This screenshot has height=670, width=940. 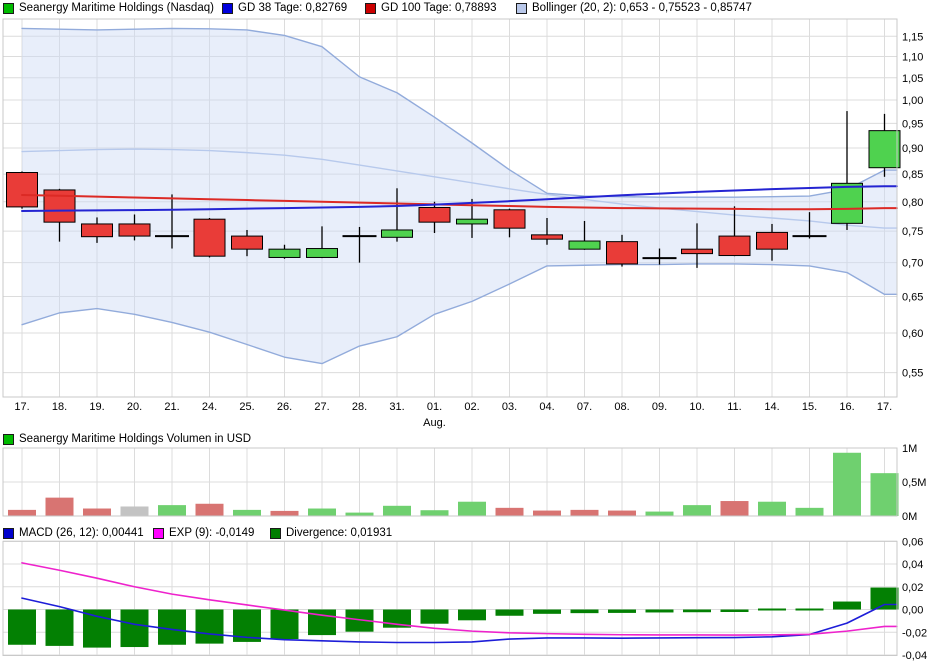 I want to click on x-axis-date-label: 17., so click(x=884, y=407).